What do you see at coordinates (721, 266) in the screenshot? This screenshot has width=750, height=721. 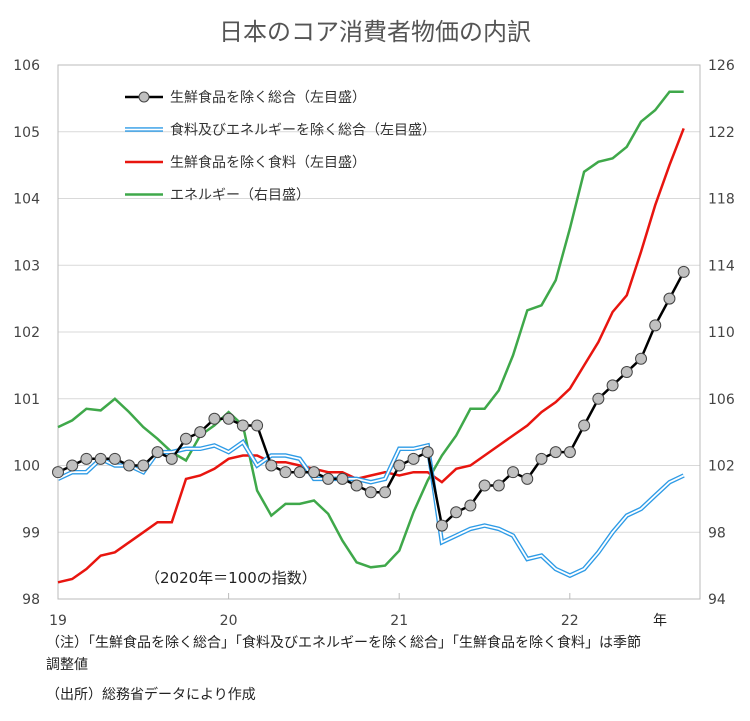 I see `y-right-tick-label: 114` at bounding box center [721, 266].